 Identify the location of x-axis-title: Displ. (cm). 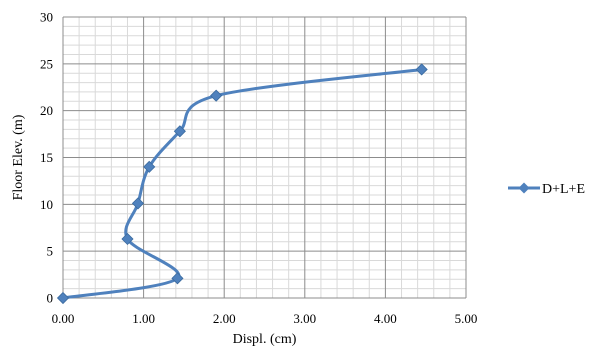
(265, 339).